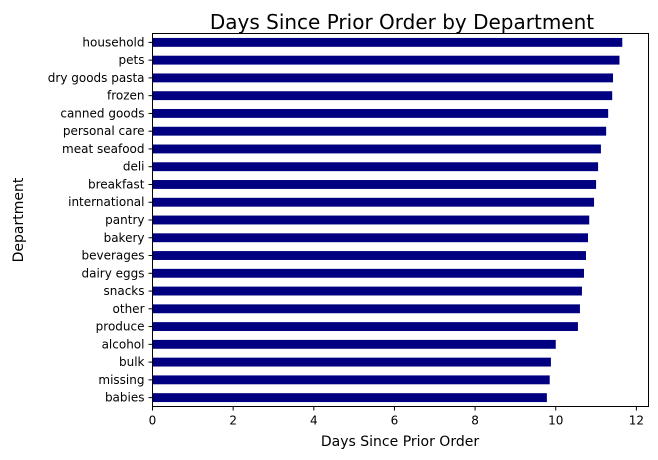 This screenshot has height=460, width=658. Describe the element at coordinates (103, 149) in the screenshot. I see `y-tick-label: meat seafood` at that location.